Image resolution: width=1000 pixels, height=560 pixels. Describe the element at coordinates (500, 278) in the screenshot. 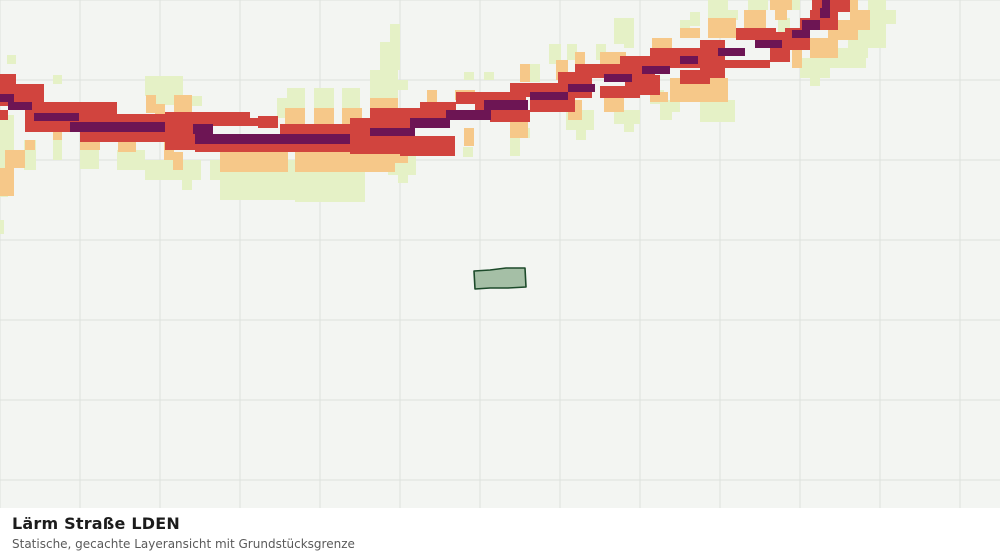

I see `parcel-boundary` at that location.